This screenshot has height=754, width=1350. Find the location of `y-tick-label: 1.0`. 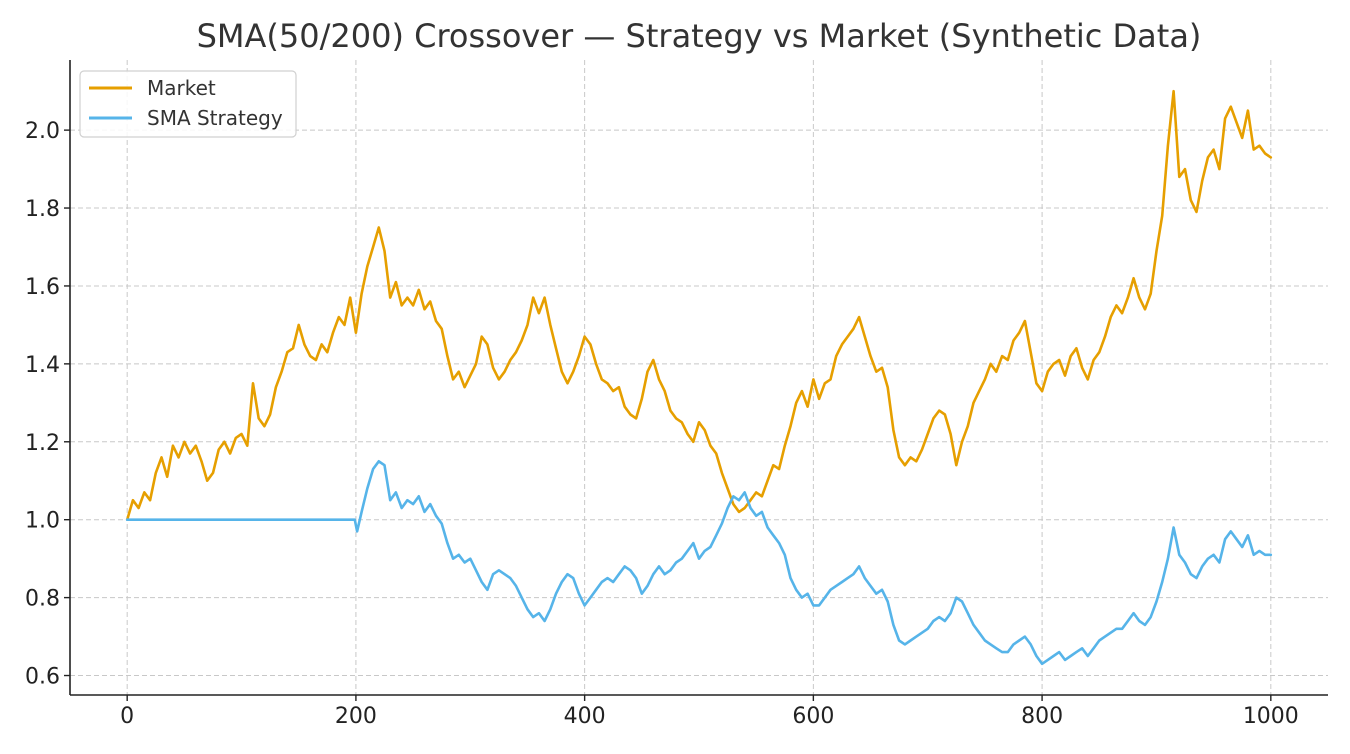

y-tick-label: 1.0 is located at coordinates (42, 521).